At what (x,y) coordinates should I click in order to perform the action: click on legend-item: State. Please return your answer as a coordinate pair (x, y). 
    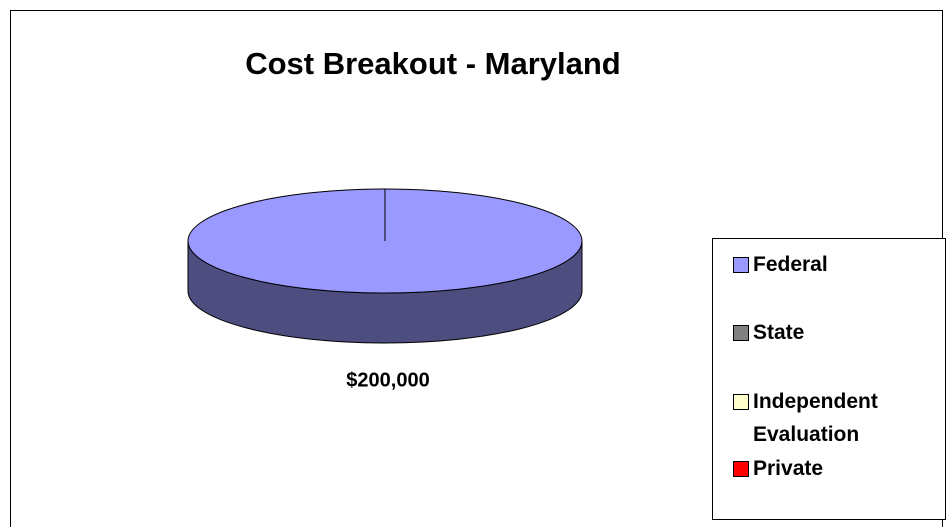
    Looking at the image, I should click on (833, 332).